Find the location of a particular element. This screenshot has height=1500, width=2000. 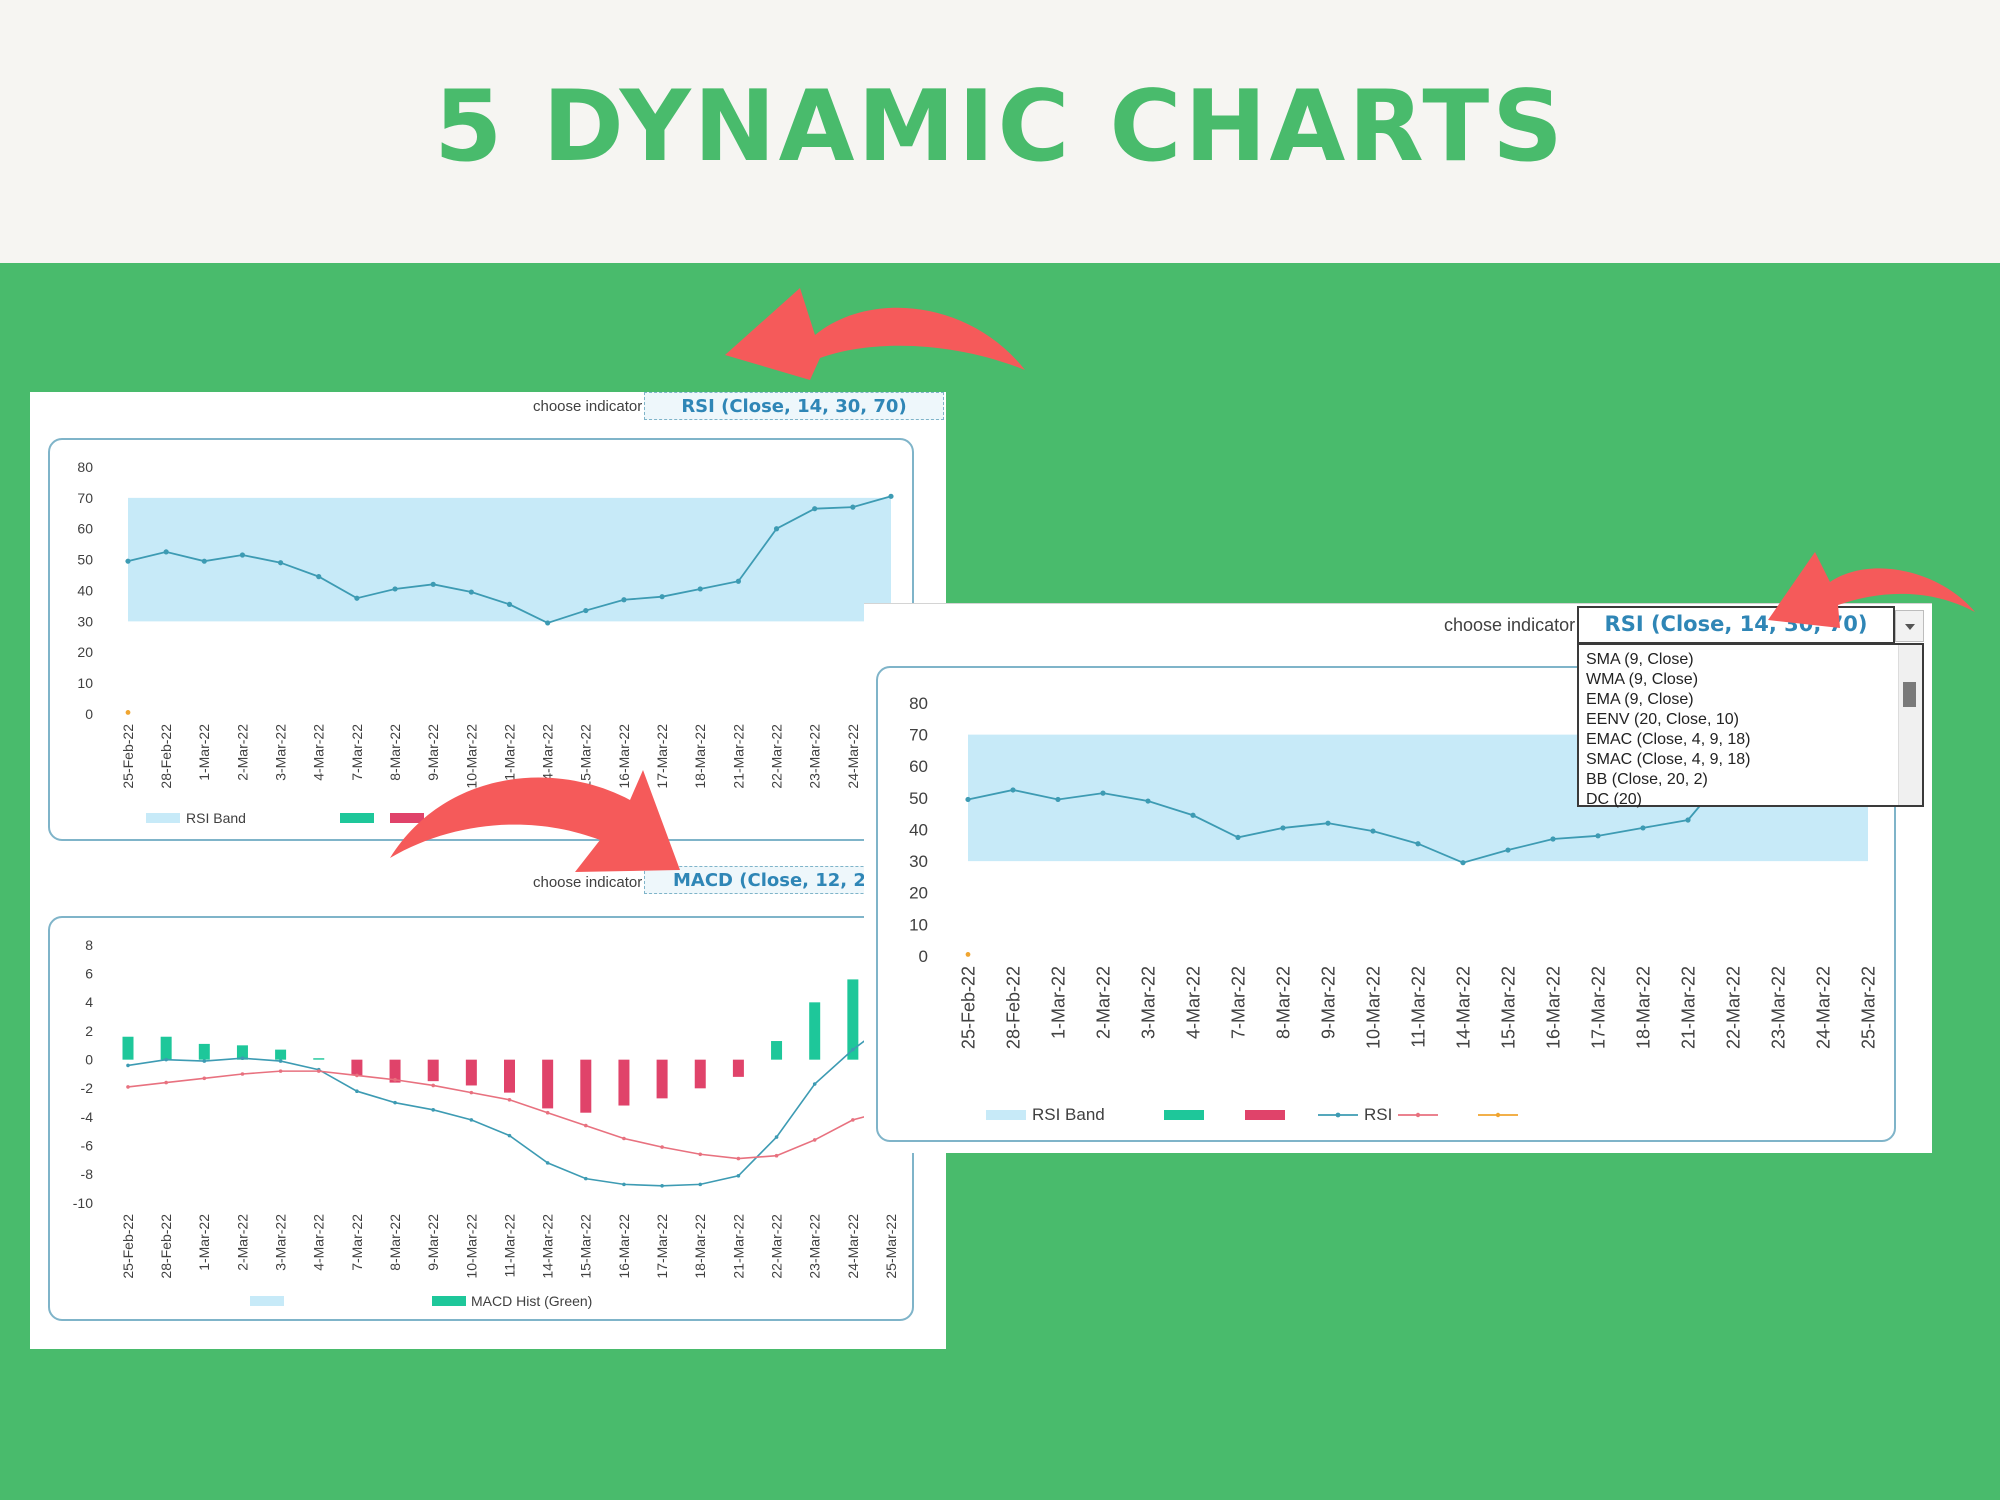

dropdown-option: SMA (9, Close) is located at coordinates (1640, 659).